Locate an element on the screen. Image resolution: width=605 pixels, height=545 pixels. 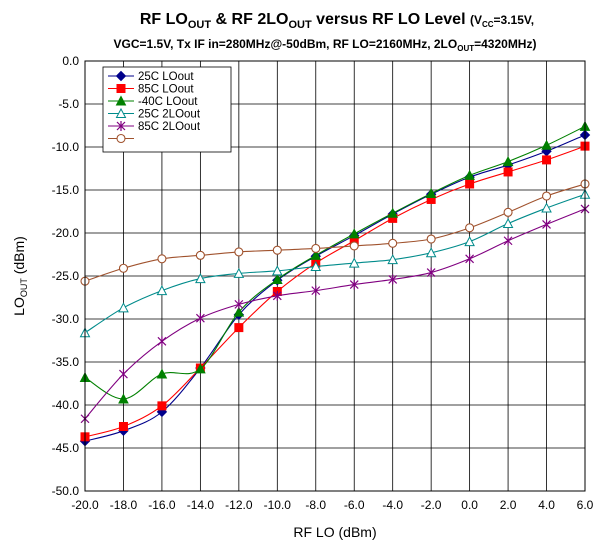
y-tick-label: -5.0 is located at coordinates (68, 104).